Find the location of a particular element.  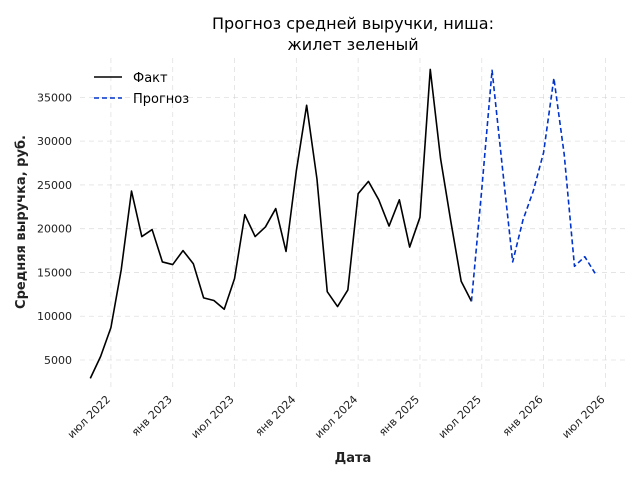

legend-label-fact: Факт is located at coordinates (150, 78).